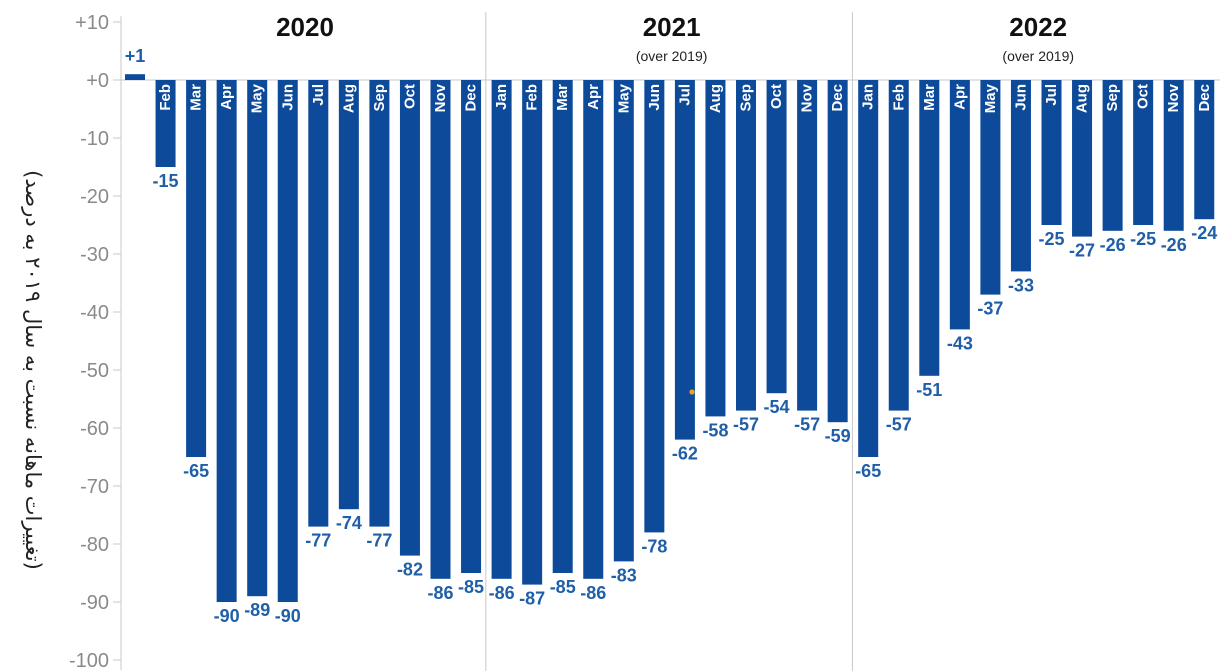 The width and height of the screenshot is (1231, 671). Describe the element at coordinates (166, 181) in the screenshot. I see `value-label: -15` at that location.